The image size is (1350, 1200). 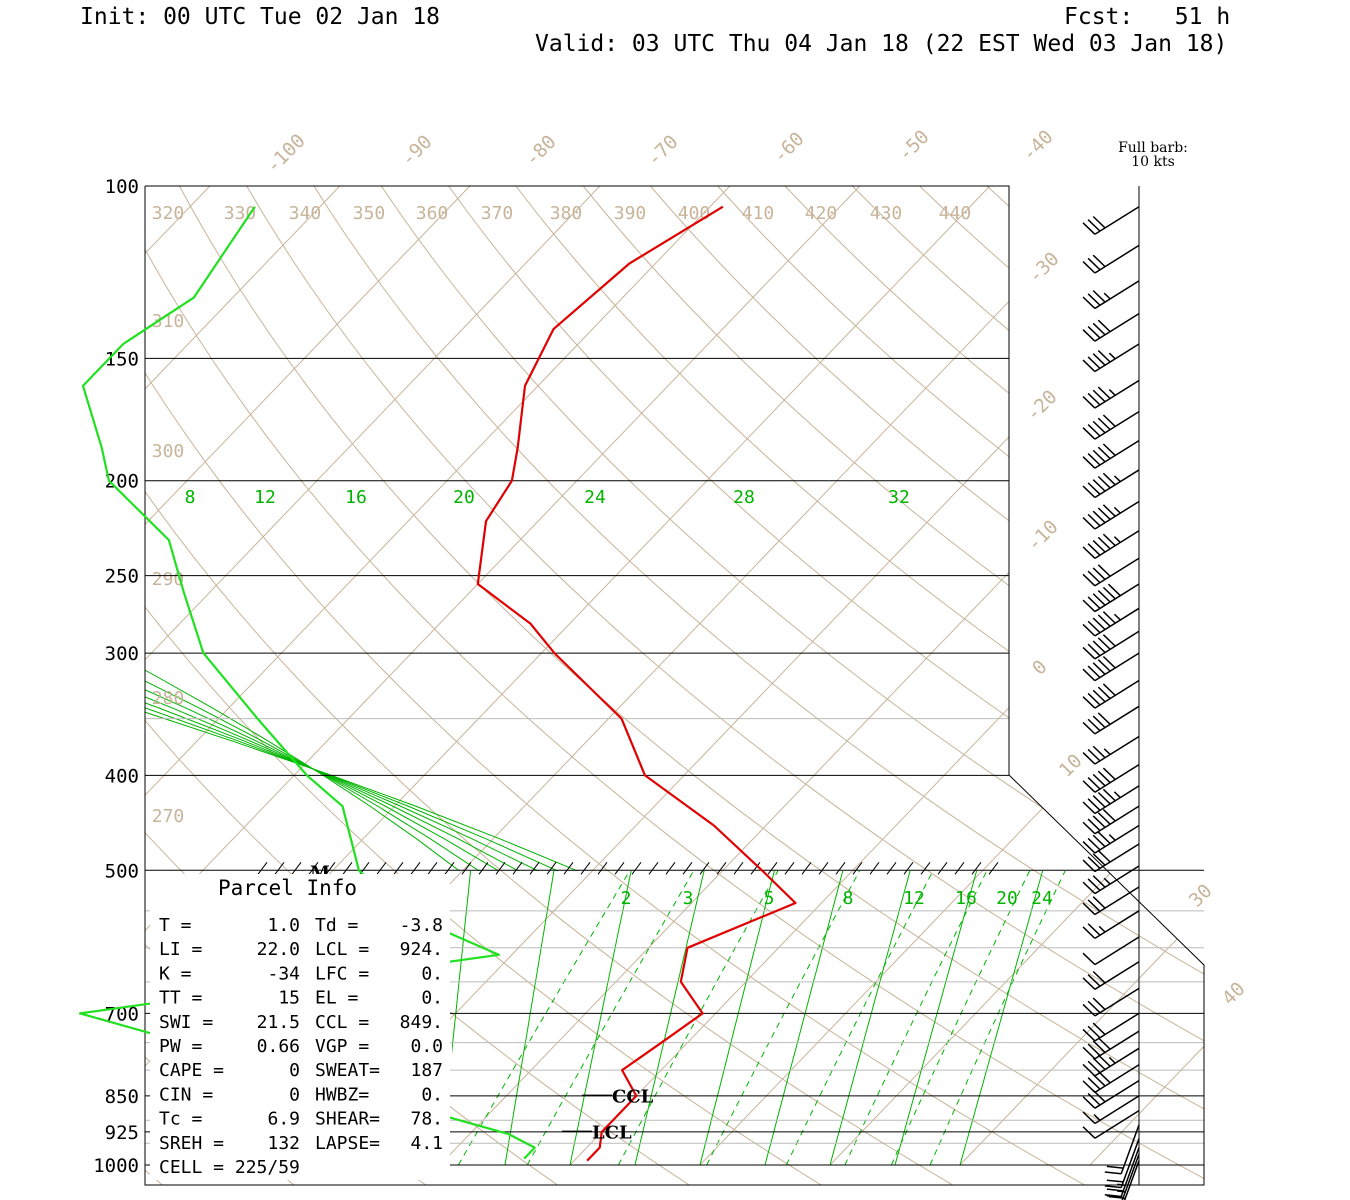 What do you see at coordinates (1285, 675) in the screenshot?
I see `isotherm-line` at bounding box center [1285, 675].